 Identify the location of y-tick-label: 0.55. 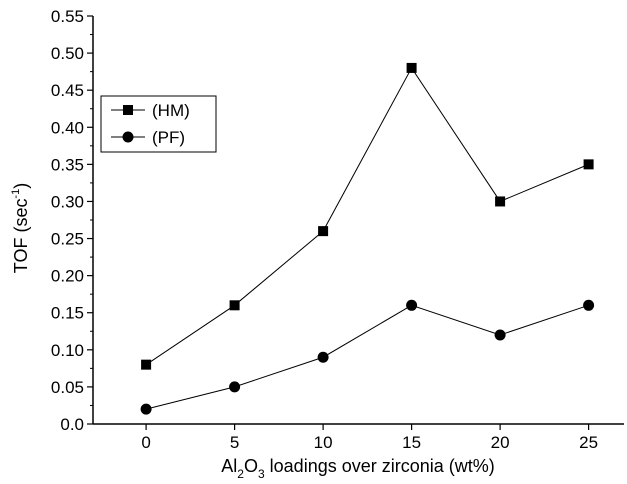
(67, 16).